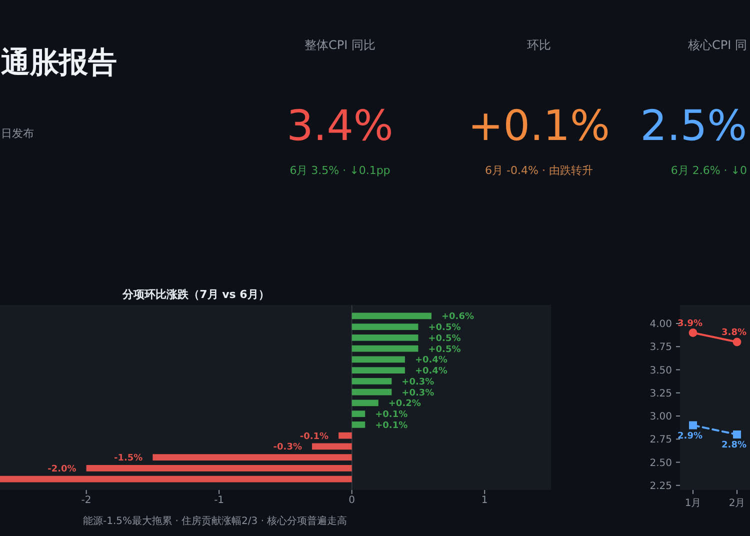 Image resolution: width=750 pixels, height=536 pixels. Describe the element at coordinates (458, 317) in the screenshot. I see `data-label: +0.6%` at that location.